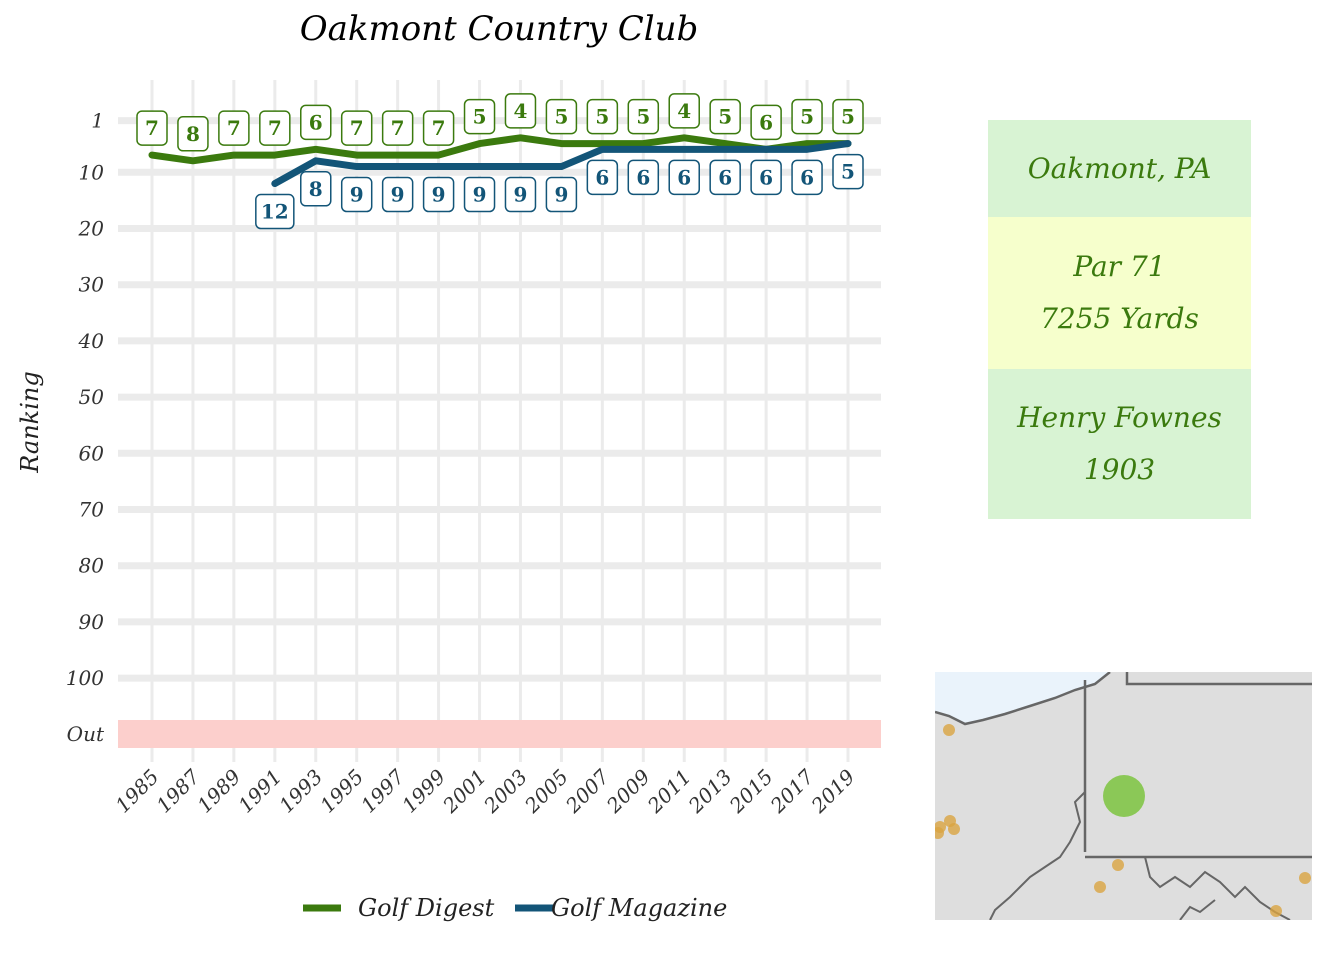 The height and width of the screenshot is (960, 1344). What do you see at coordinates (499, 734) in the screenshot?
I see `out-band` at bounding box center [499, 734].